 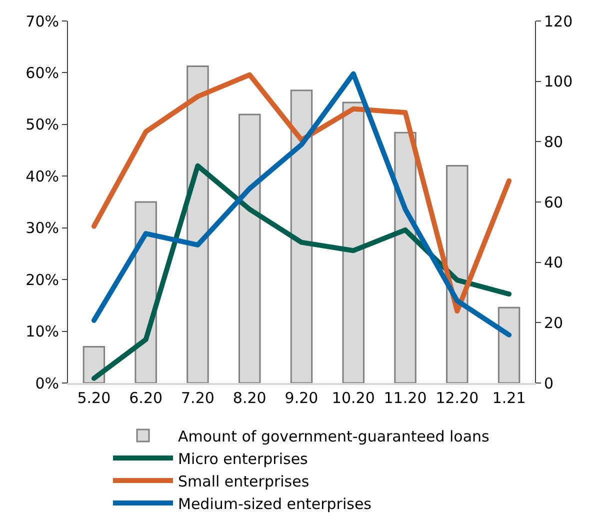 What do you see at coordinates (249, 398) in the screenshot?
I see `x-tick-label: 8.20` at bounding box center [249, 398].